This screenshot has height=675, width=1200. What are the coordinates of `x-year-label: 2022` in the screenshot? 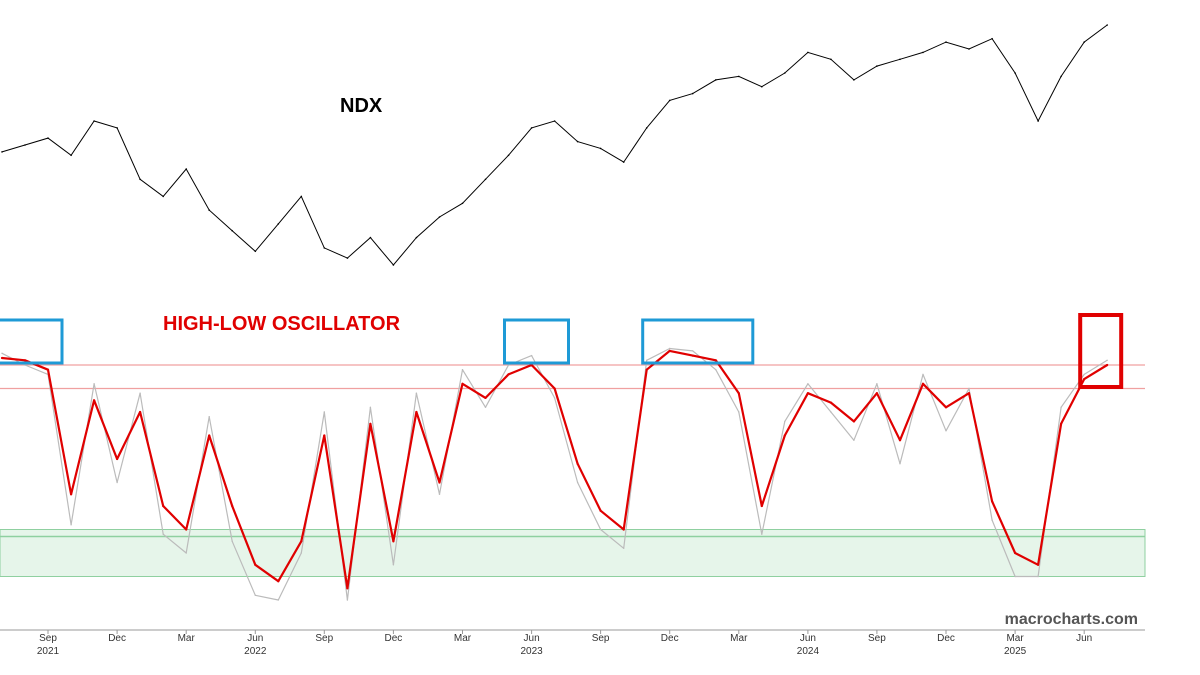 It's located at (255, 651).